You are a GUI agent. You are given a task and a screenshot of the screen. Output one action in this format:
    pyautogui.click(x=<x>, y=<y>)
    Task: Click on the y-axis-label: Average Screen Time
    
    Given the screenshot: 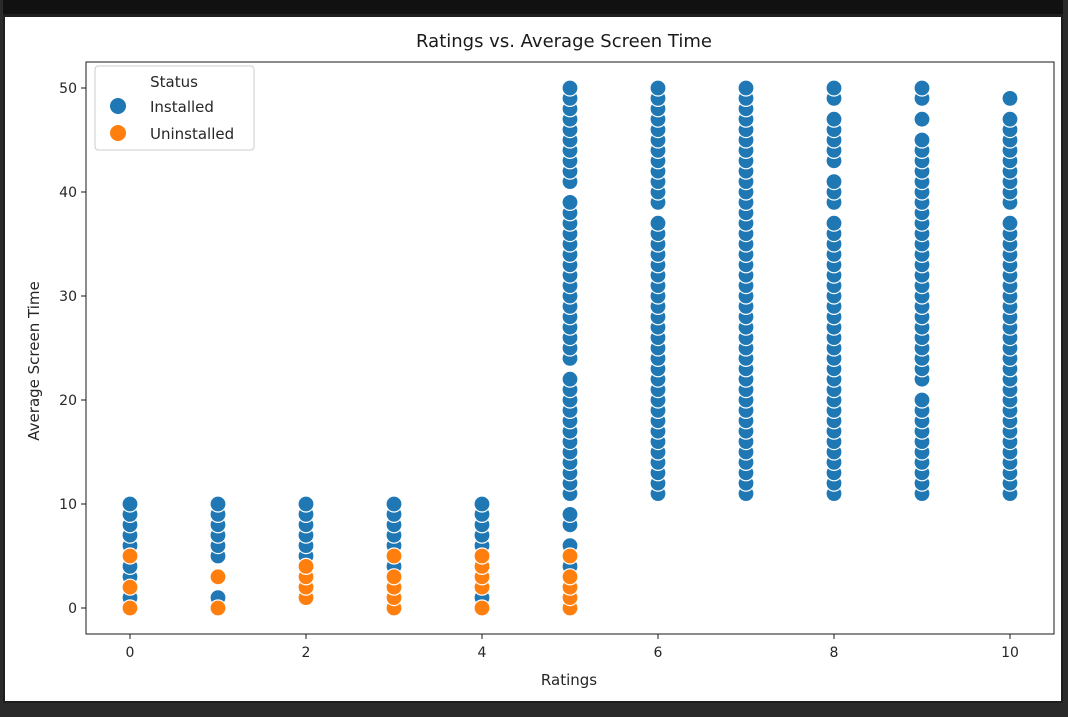 What is the action you would take?
    pyautogui.click(x=34, y=360)
    